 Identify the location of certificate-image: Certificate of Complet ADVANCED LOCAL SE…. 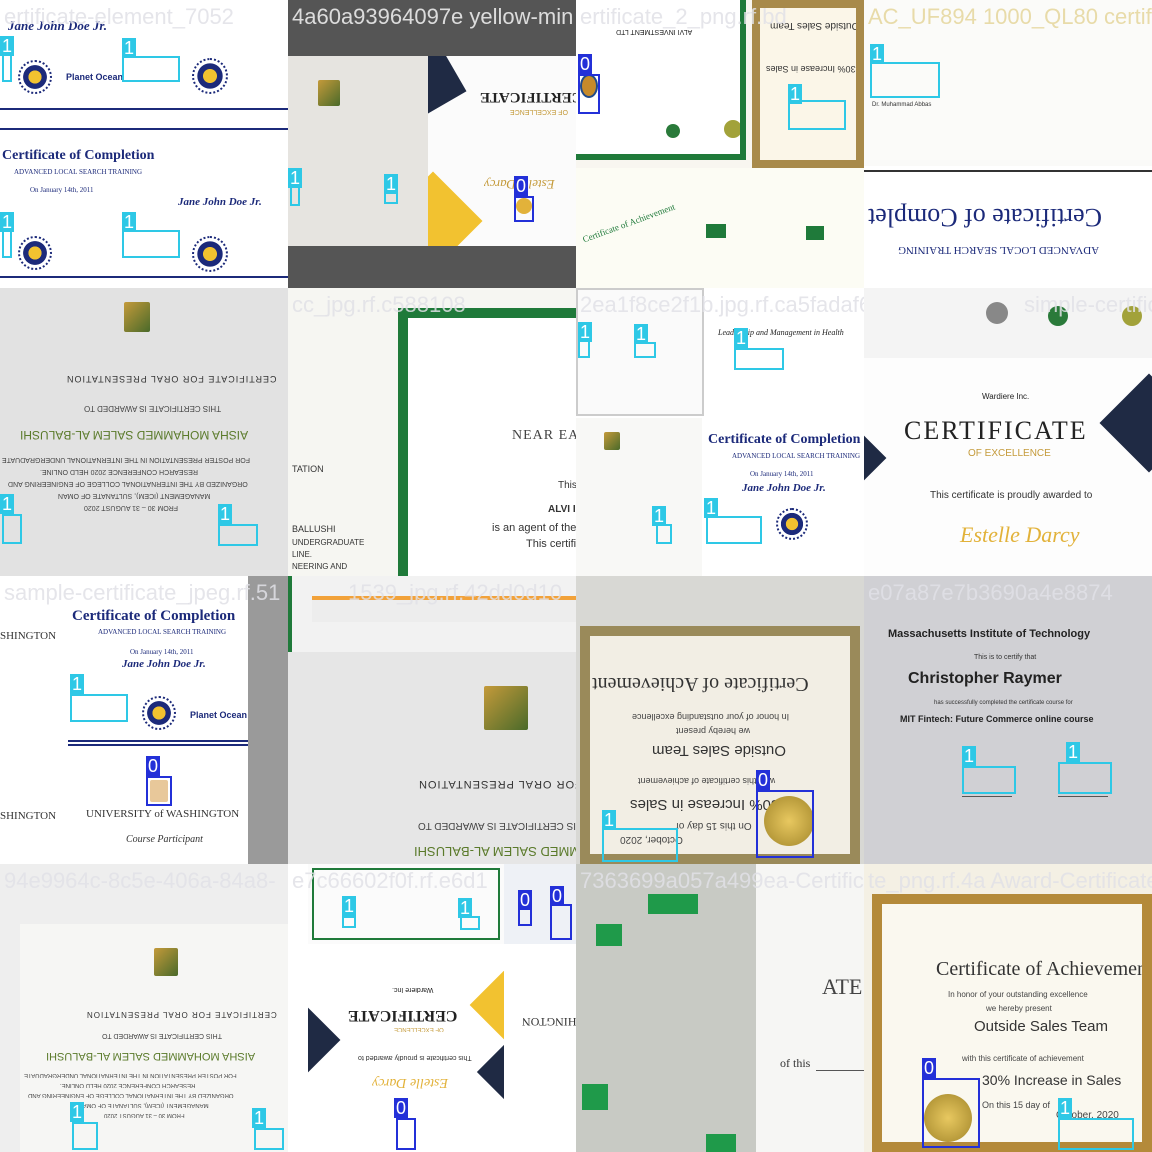
(1008, 227).